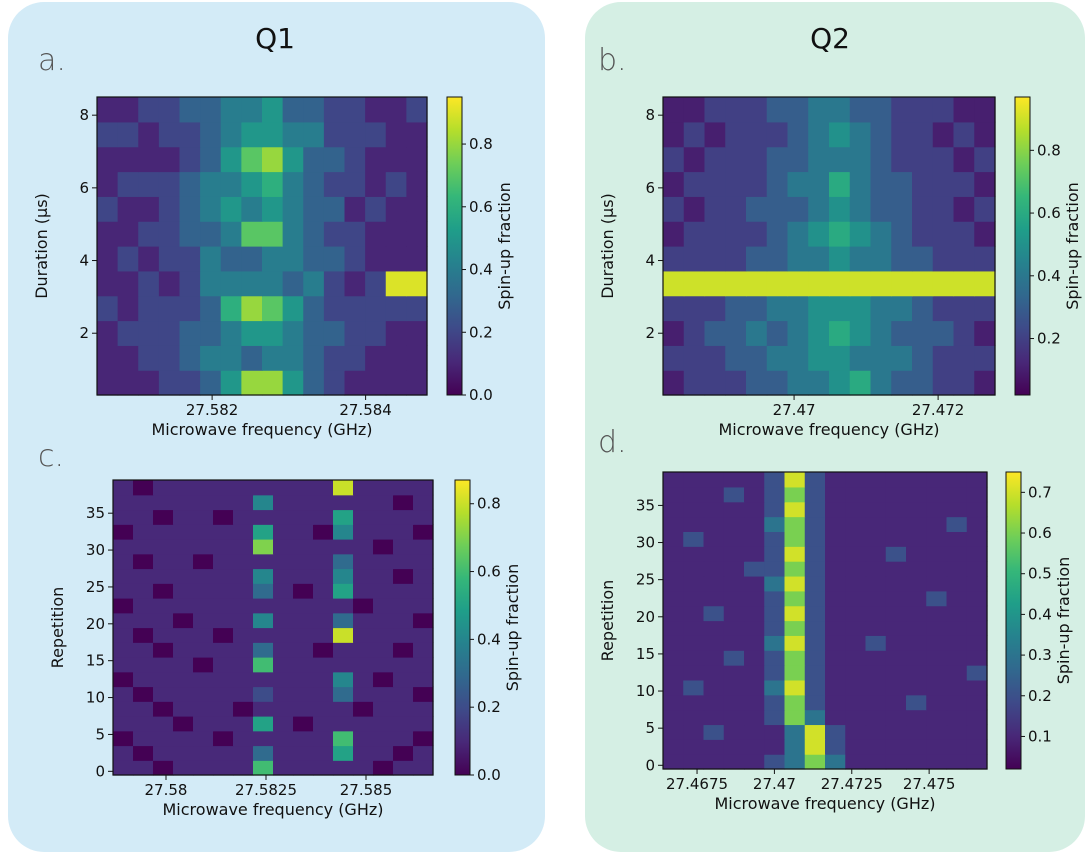  What do you see at coordinates (830, 38) in the screenshot?
I see `panel-title: Q2` at bounding box center [830, 38].